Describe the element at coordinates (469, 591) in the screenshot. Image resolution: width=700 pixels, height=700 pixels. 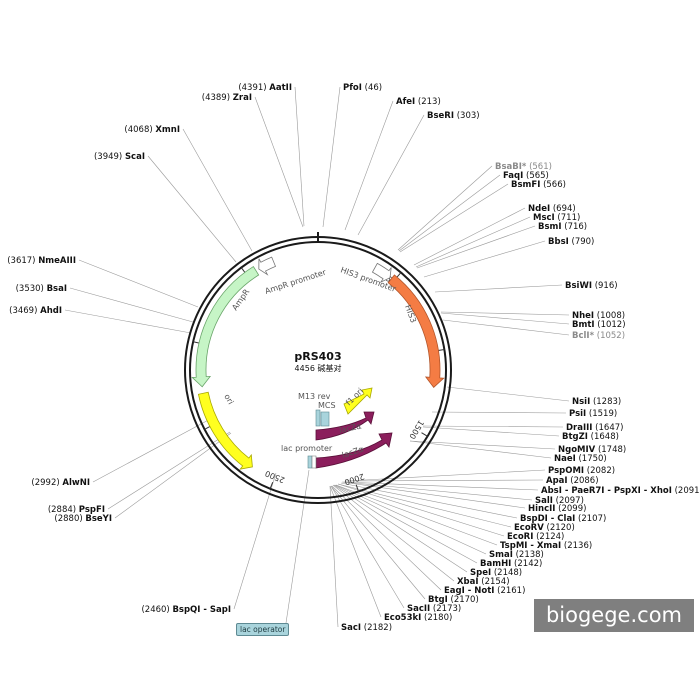
I see `site-name: EagI - NotI` at that location.